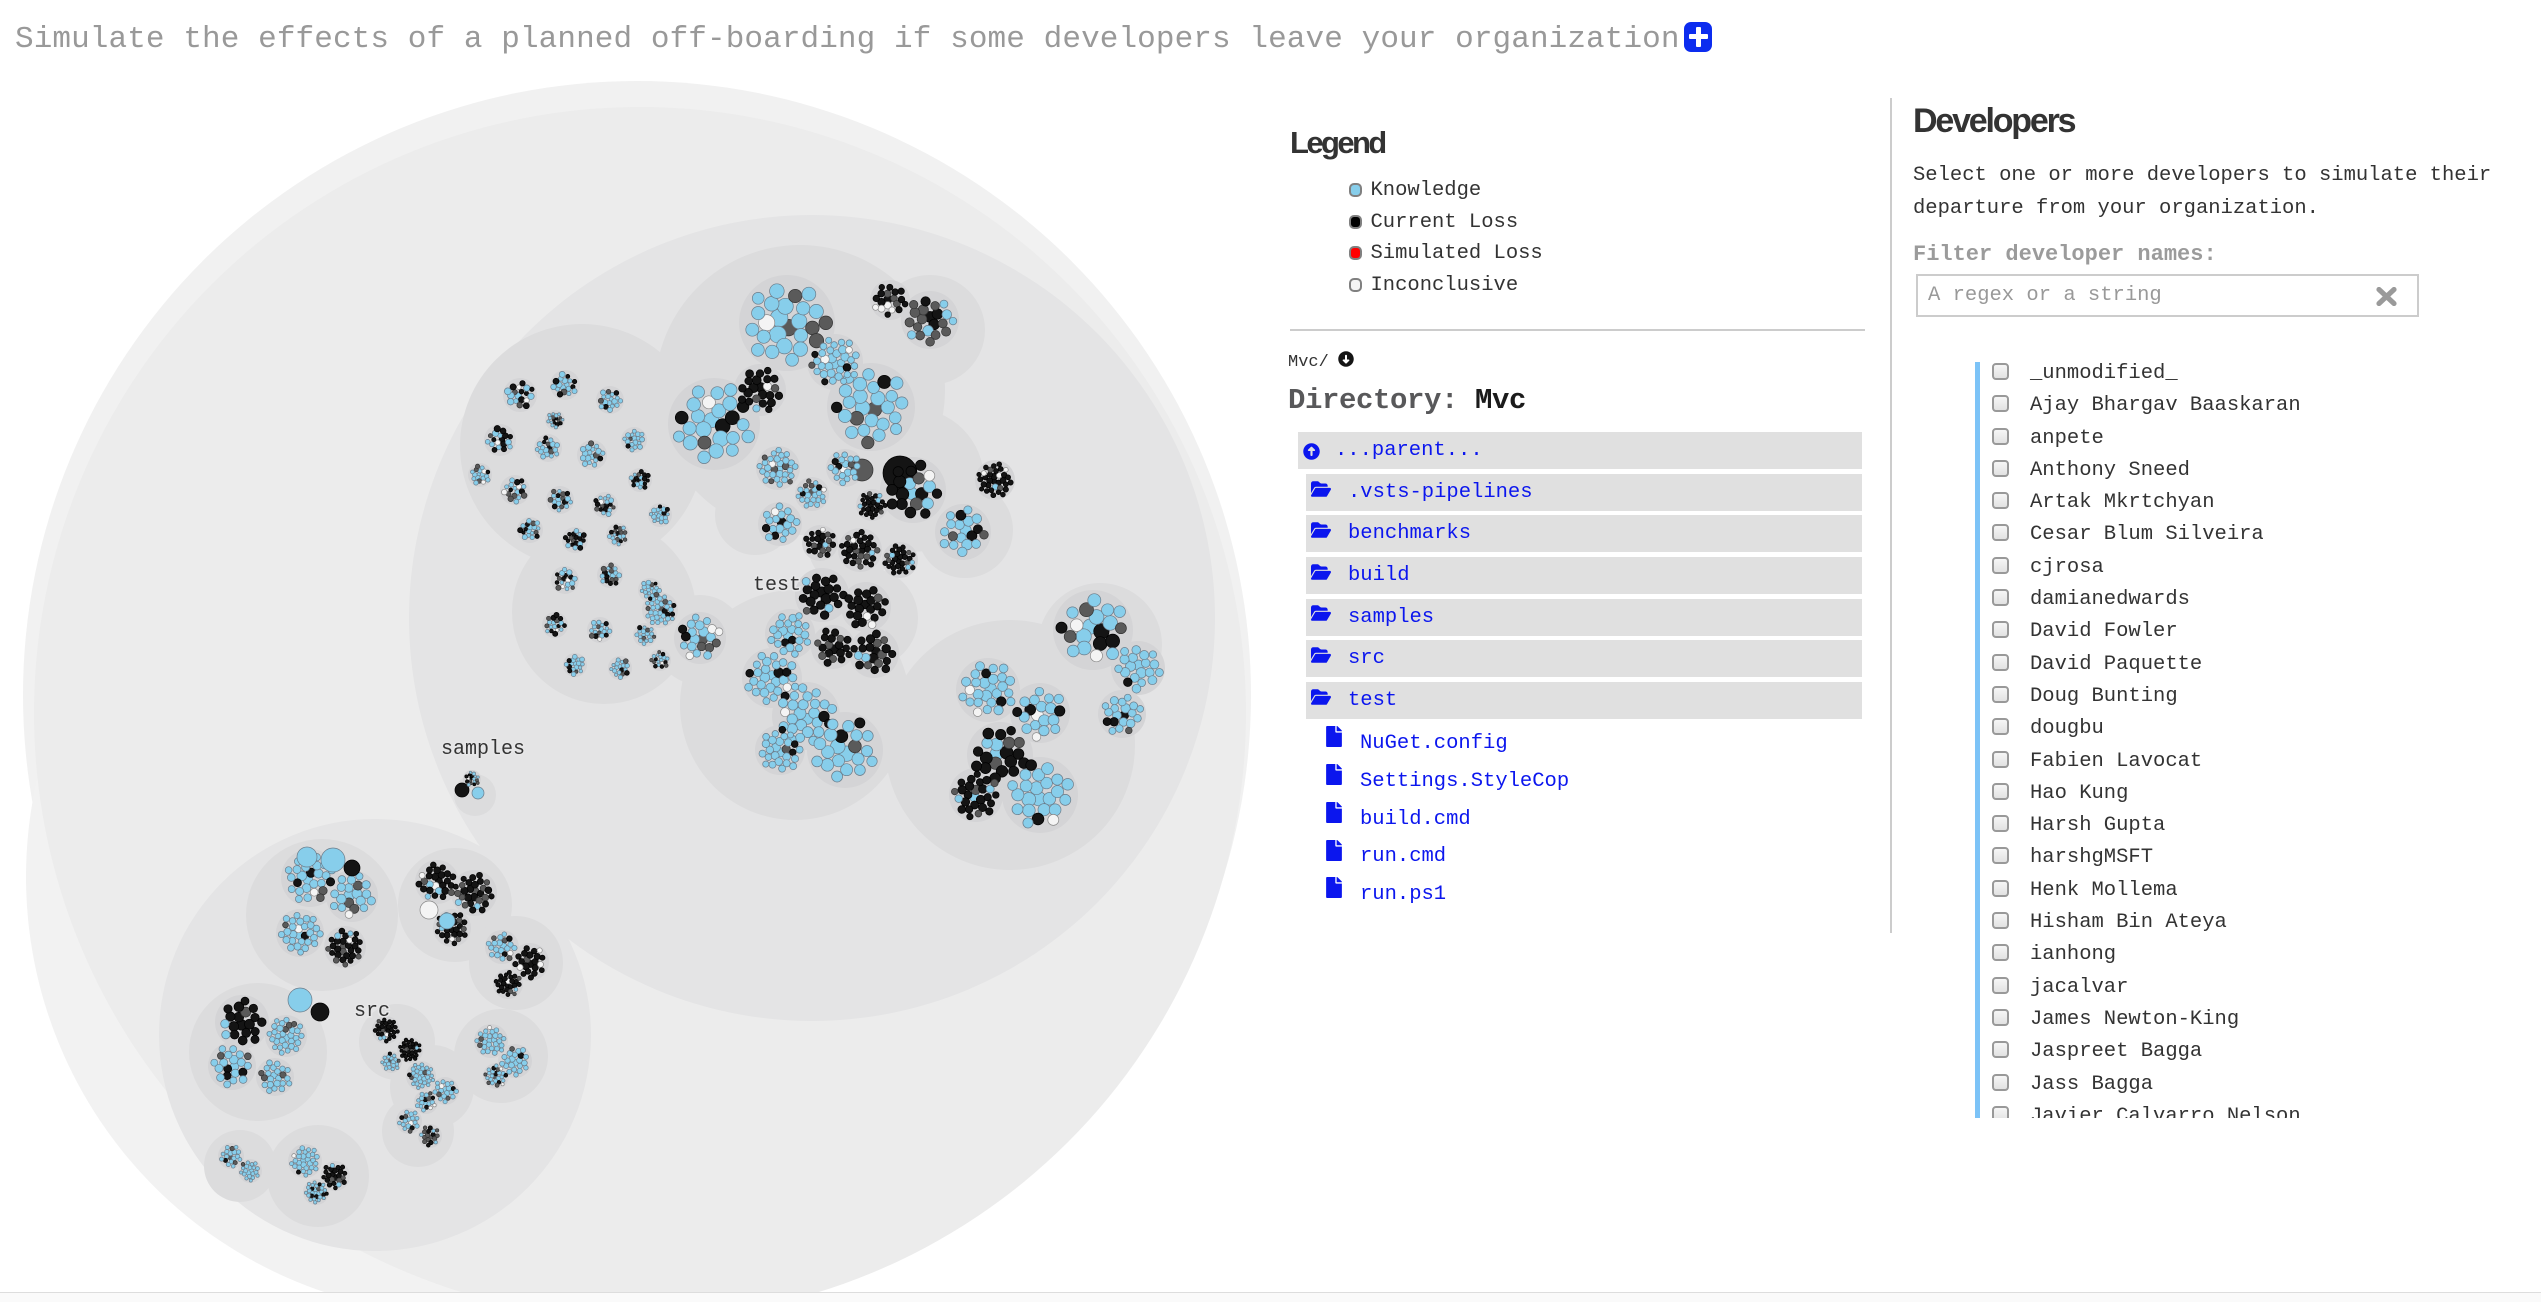 Image resolution: width=2541 pixels, height=1302 pixels. What do you see at coordinates (777, 585) in the screenshot?
I see `svg-text: test` at bounding box center [777, 585].